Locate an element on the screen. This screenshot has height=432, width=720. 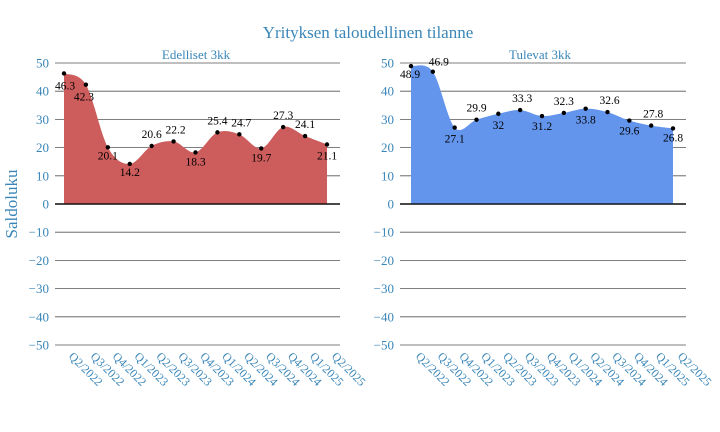
data-label: 46.9 is located at coordinates (439, 63).